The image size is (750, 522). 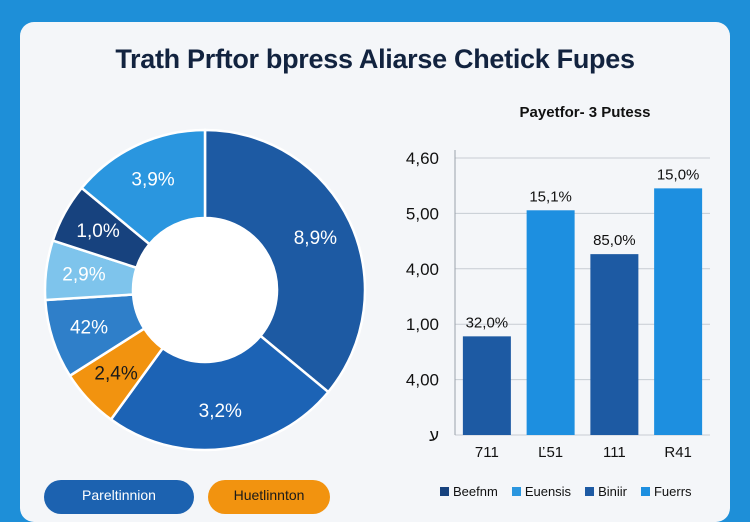 What do you see at coordinates (548, 491) in the screenshot?
I see `legend-label: Euensis` at bounding box center [548, 491].